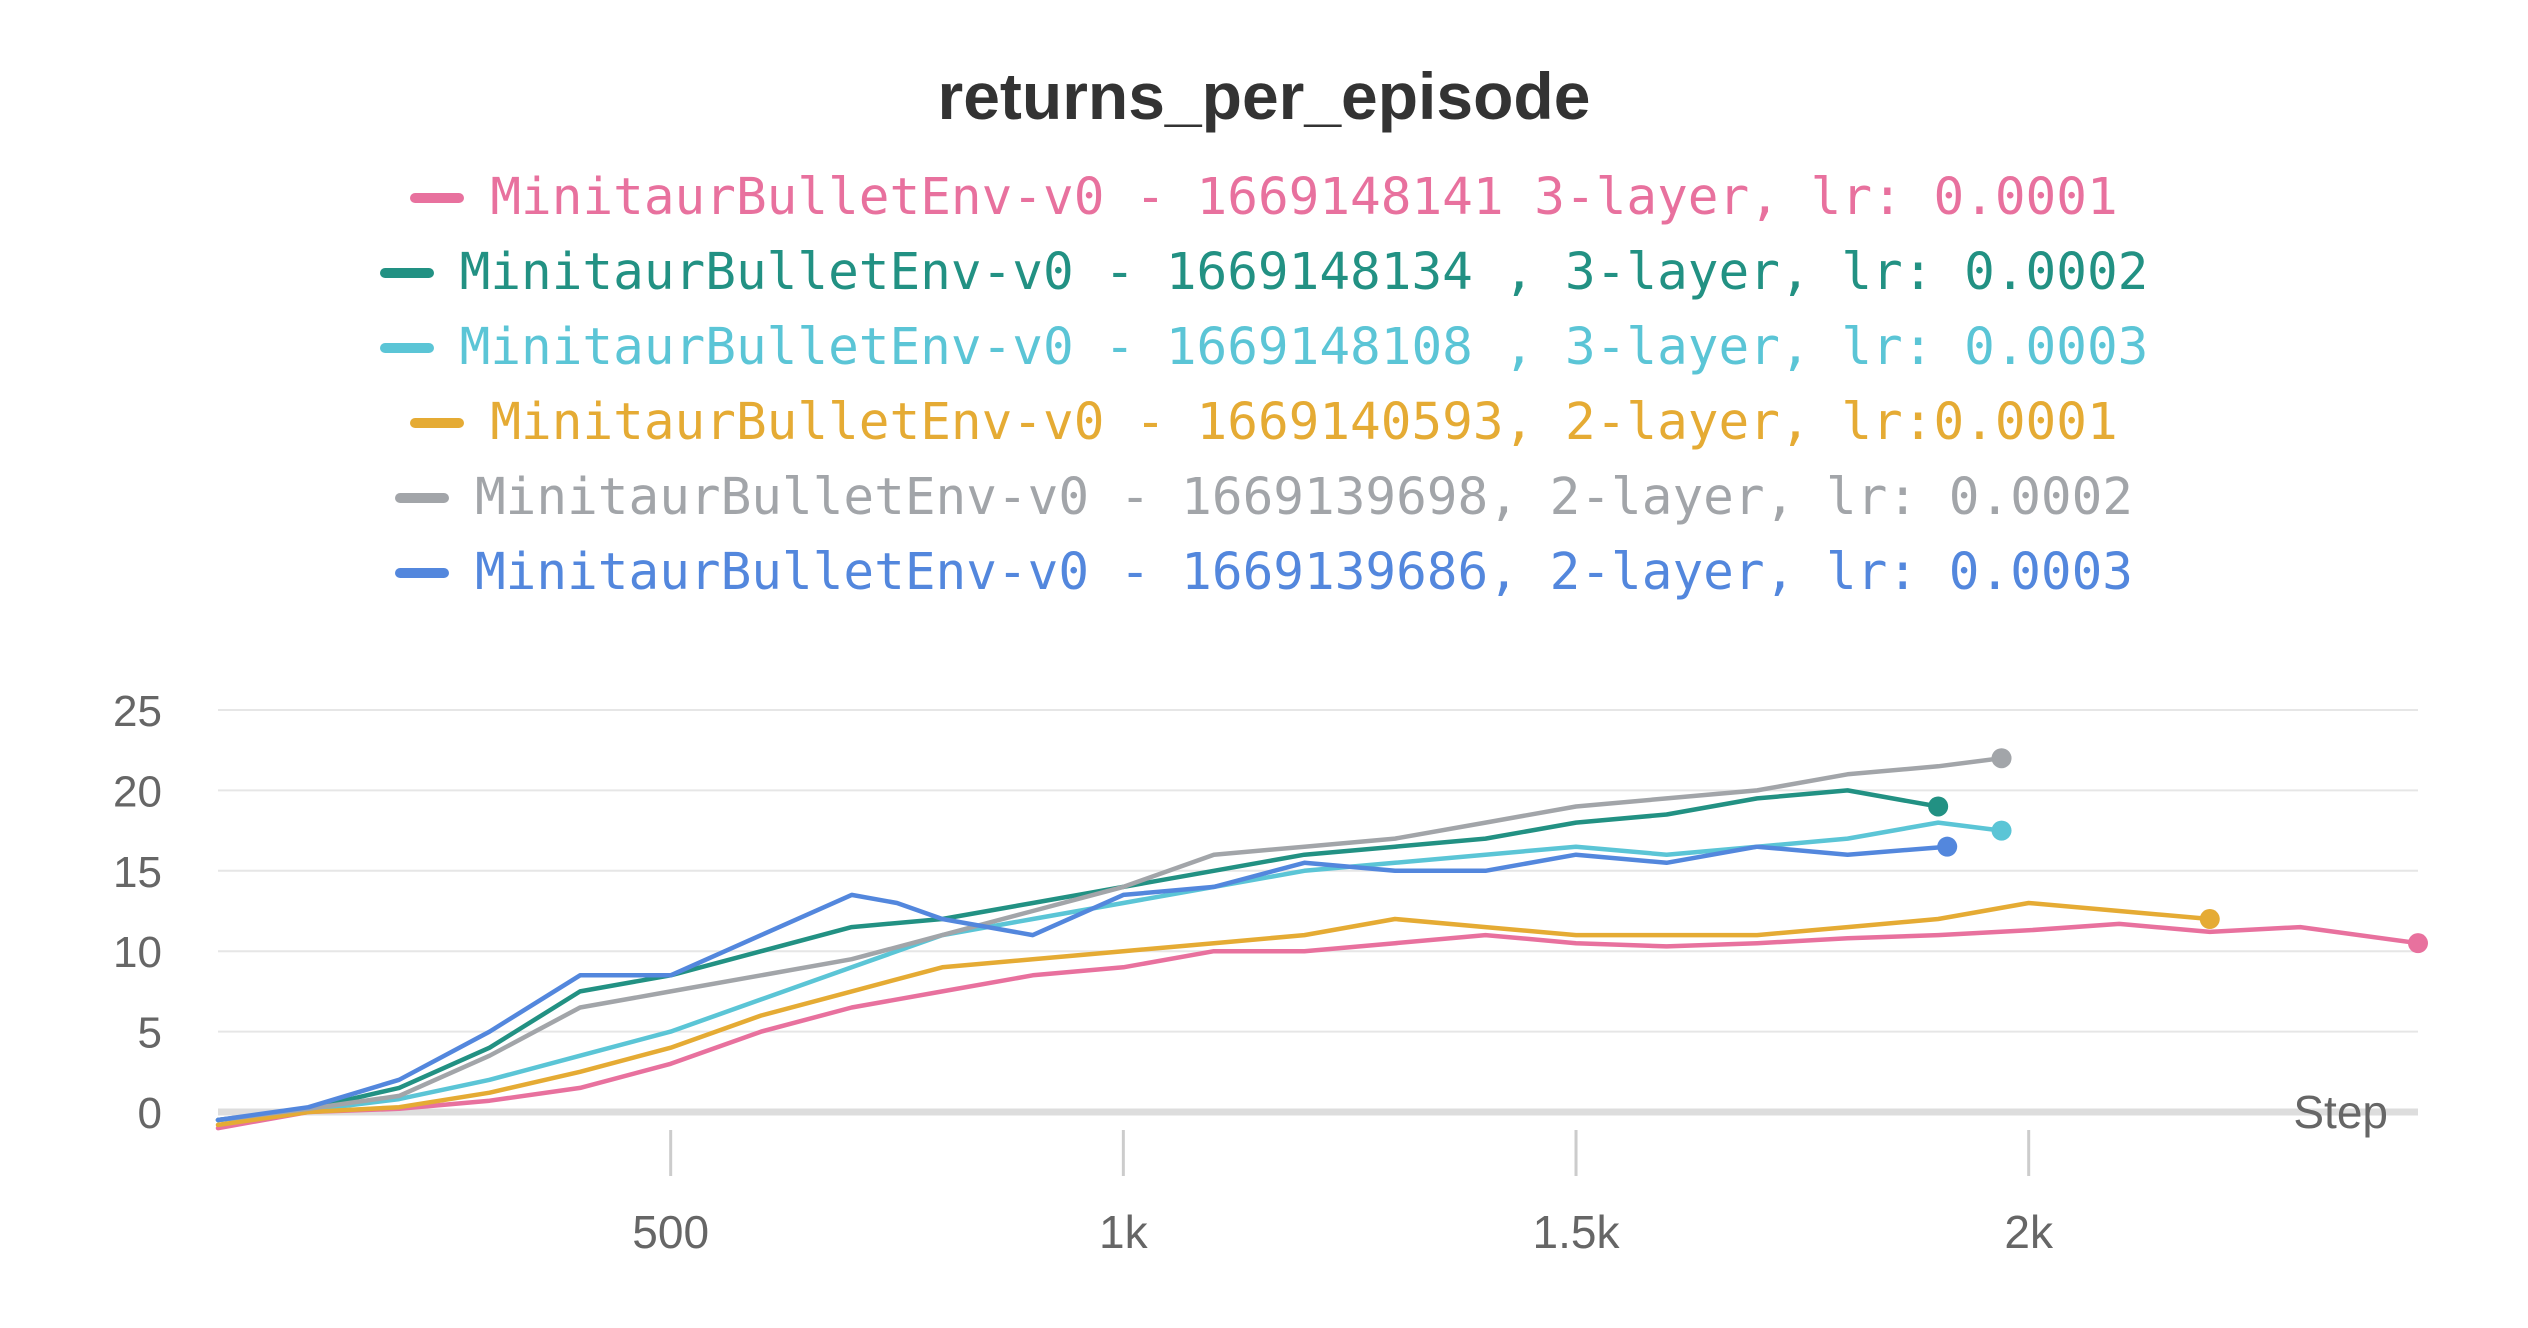 The image size is (2528, 1328). Describe the element at coordinates (1264, 96) in the screenshot. I see `chart-title: returns_per_episode` at that location.